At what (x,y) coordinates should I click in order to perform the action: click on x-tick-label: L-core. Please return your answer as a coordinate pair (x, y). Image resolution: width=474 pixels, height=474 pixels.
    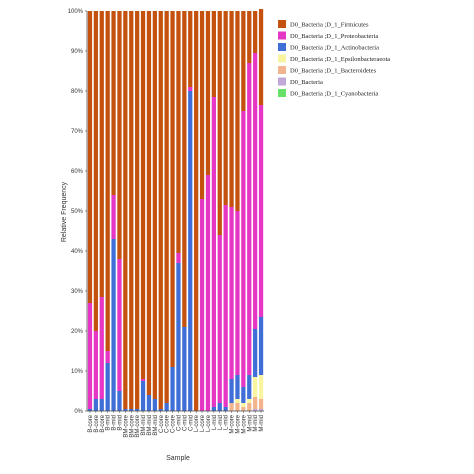
    Looking at the image, I should click on (197, 423).